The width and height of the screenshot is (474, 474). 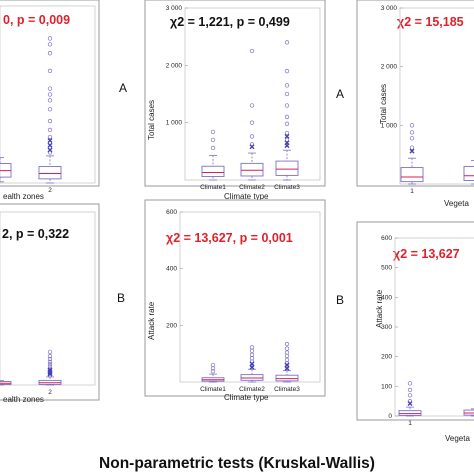 I want to click on plot-border, so click(x=436, y=96).